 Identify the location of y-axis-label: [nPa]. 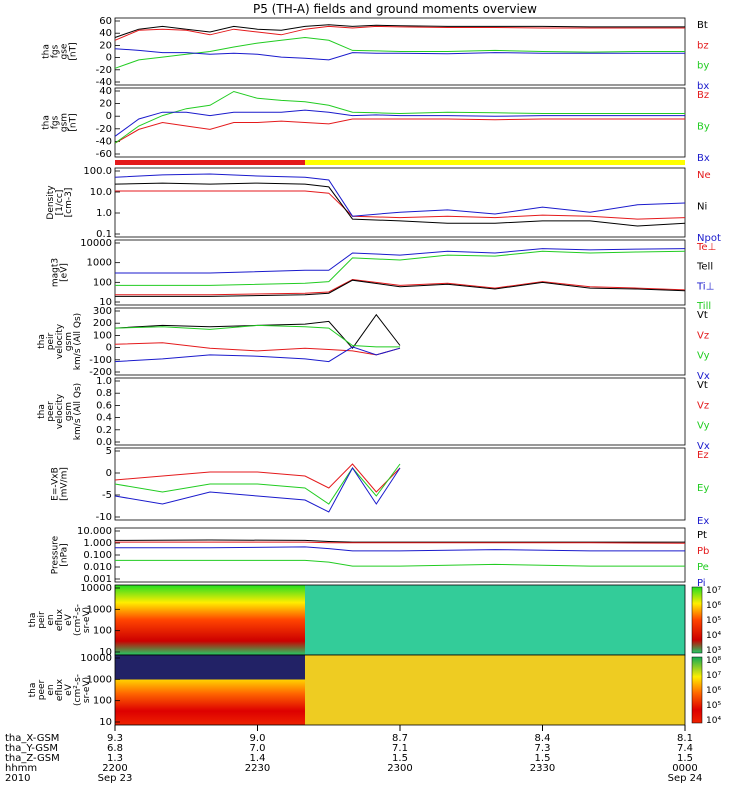
(65, 554).